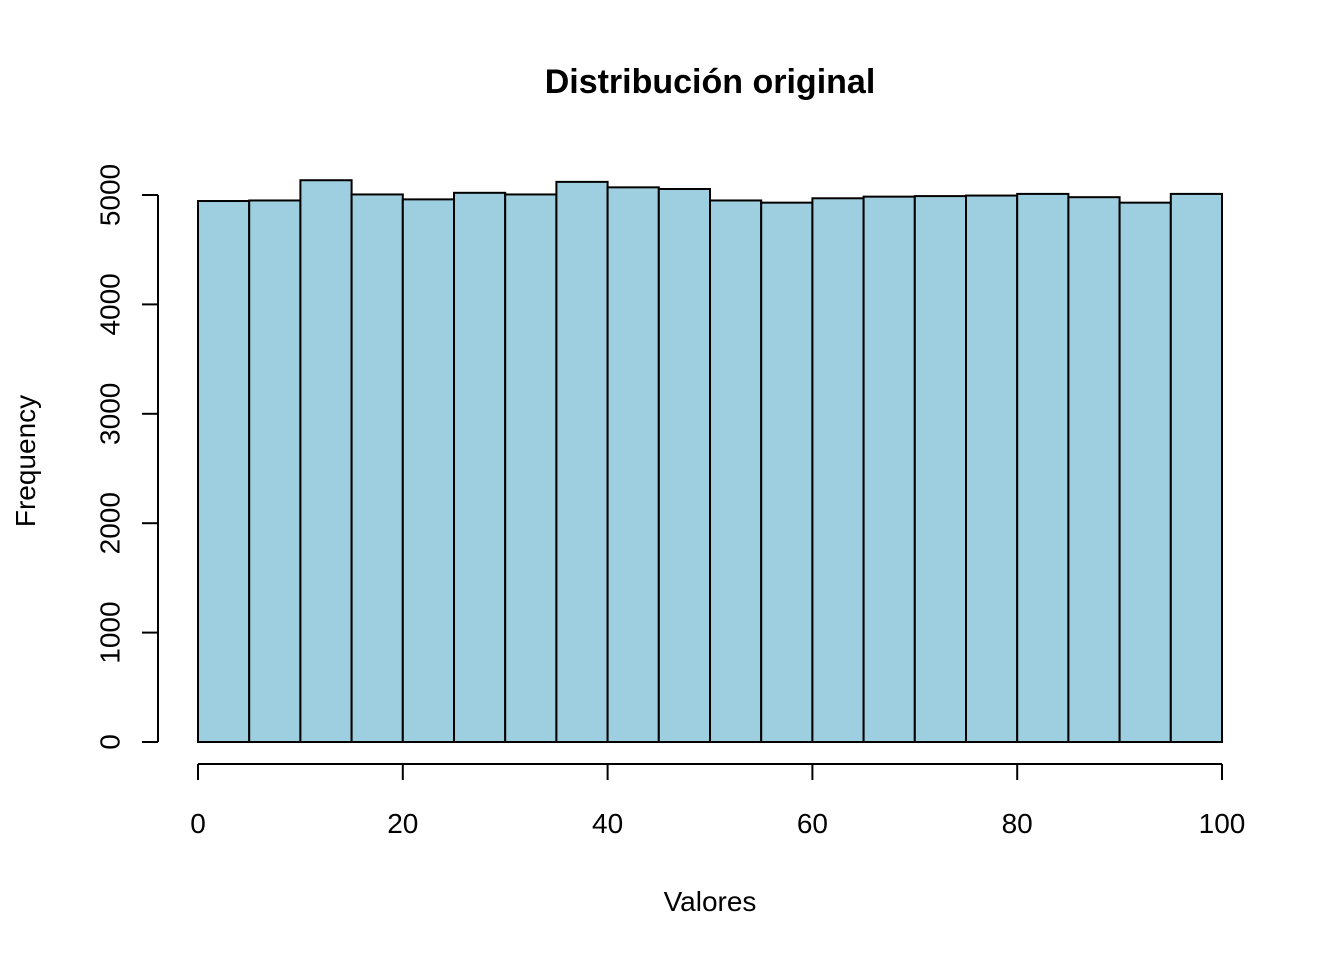 The height and width of the screenshot is (960, 1344). What do you see at coordinates (710, 82) in the screenshot?
I see `chart-title: Distribución original` at bounding box center [710, 82].